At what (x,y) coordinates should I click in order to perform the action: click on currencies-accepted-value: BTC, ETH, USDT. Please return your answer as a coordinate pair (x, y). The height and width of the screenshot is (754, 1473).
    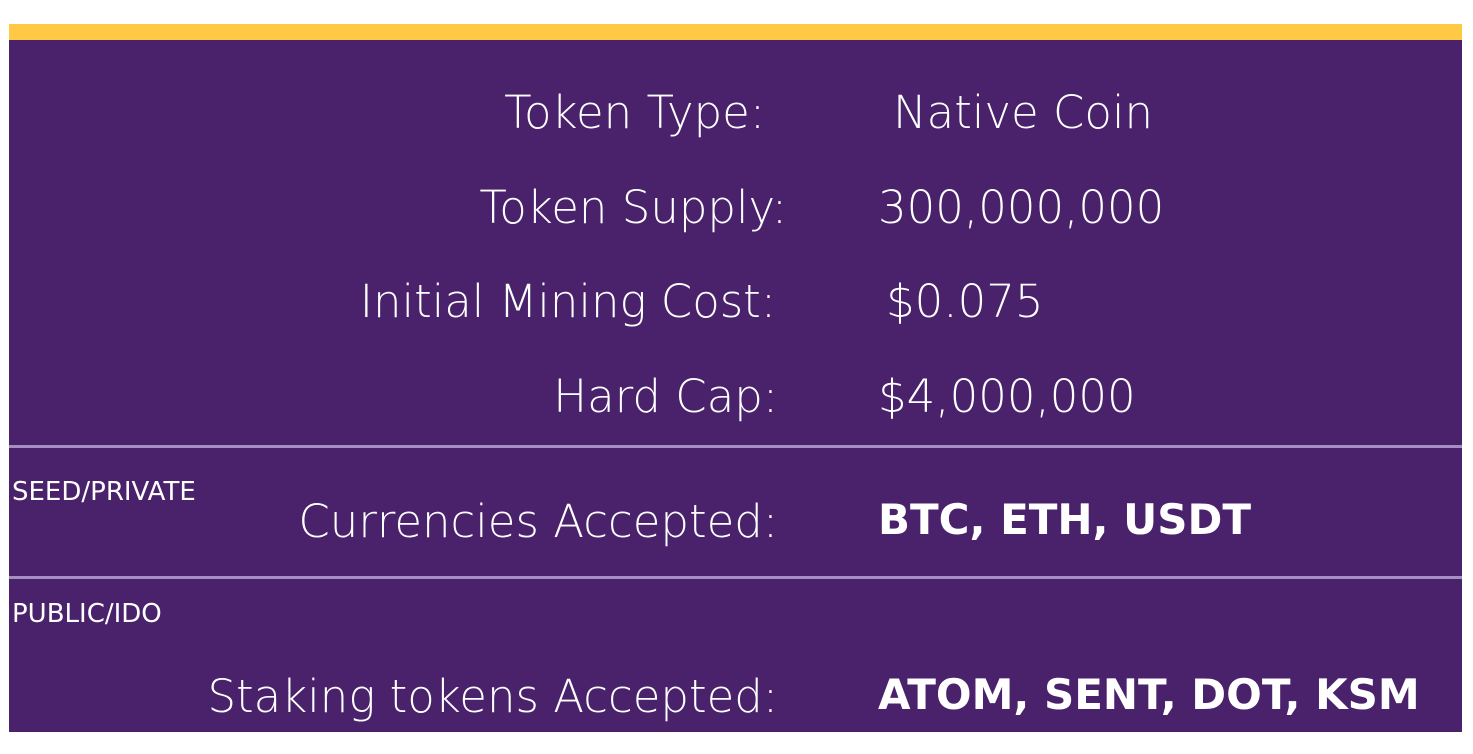
    Looking at the image, I should click on (1064, 519).